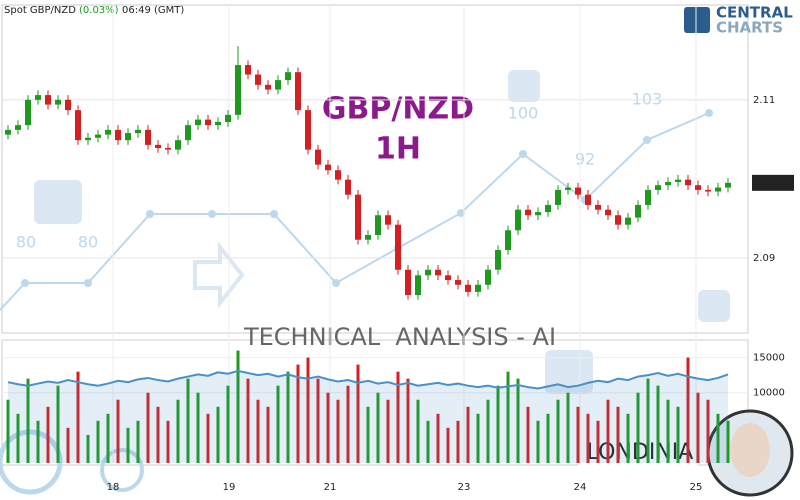  I want to click on watermark-pair: GBP/NZD, so click(398, 109).